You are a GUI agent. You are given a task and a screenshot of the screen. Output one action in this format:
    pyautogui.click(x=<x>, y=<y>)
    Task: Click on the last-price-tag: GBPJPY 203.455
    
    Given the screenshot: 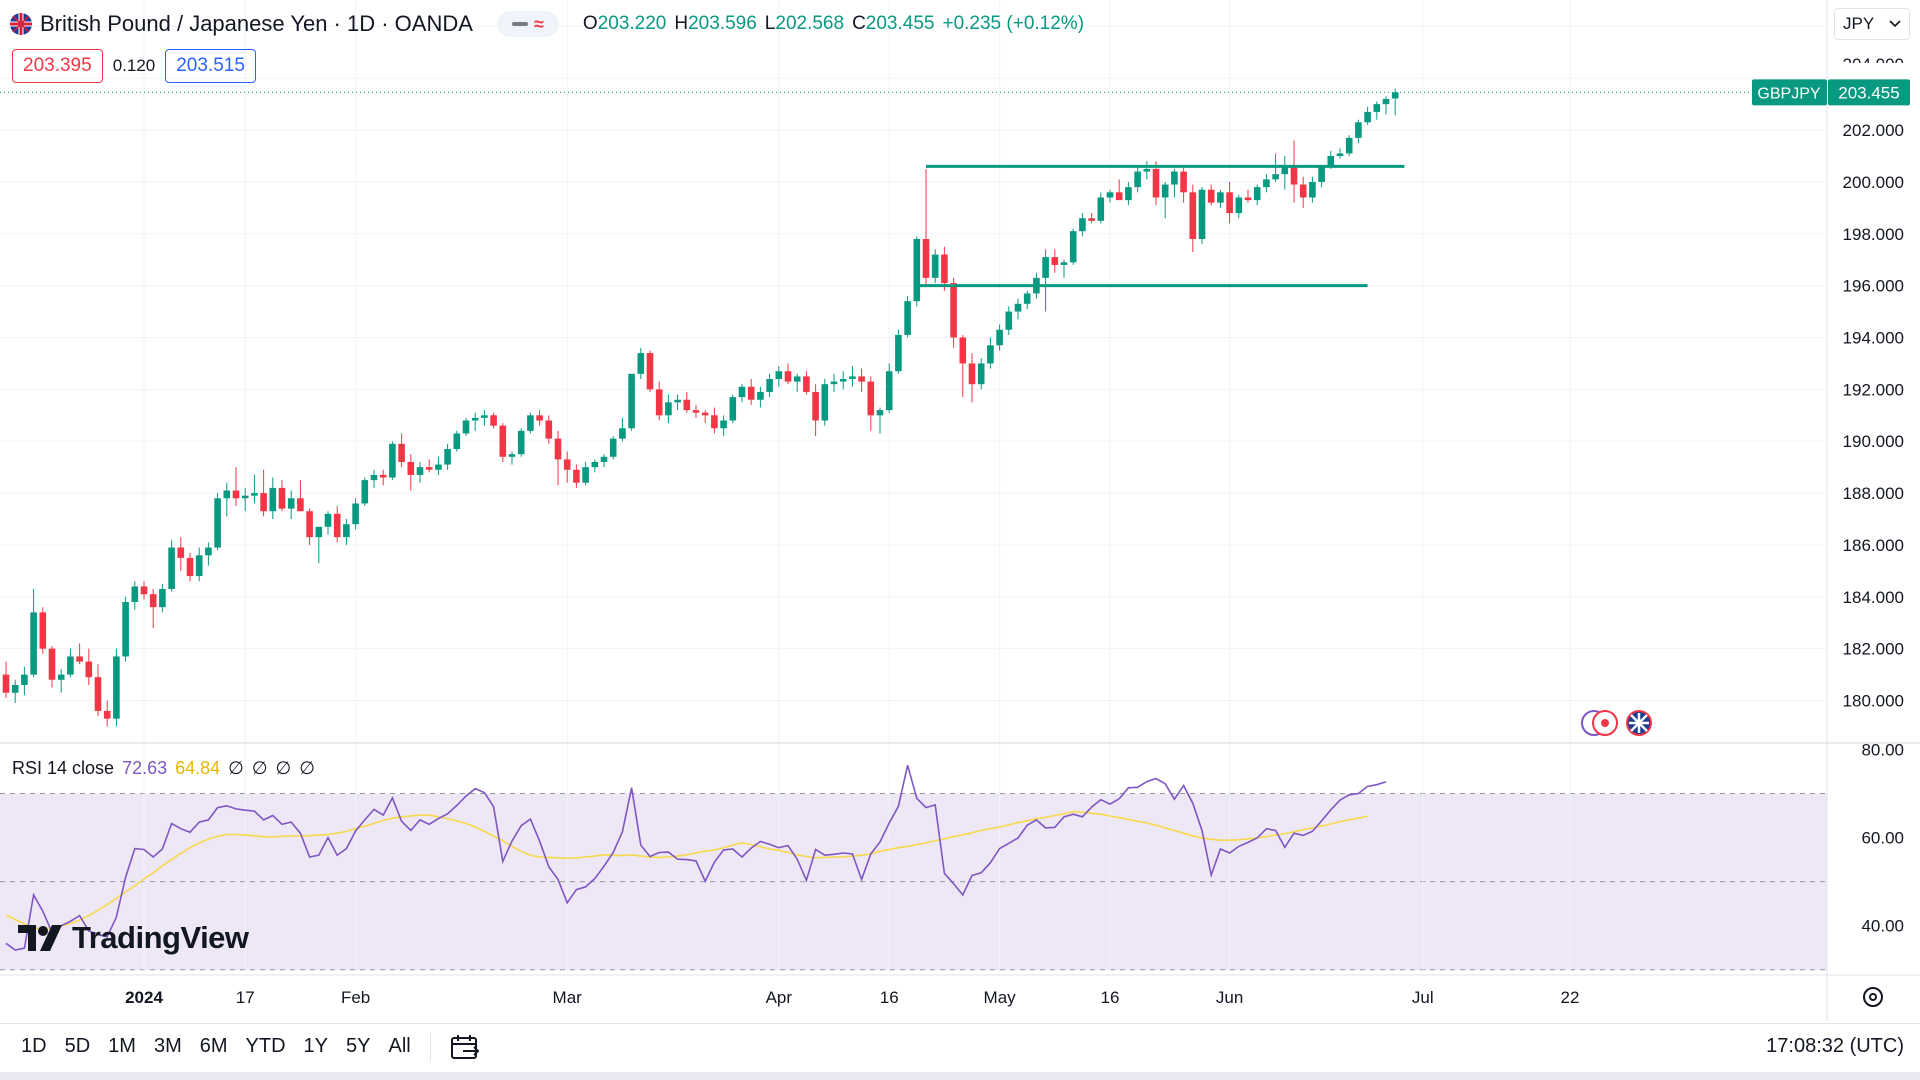 What is the action you would take?
    pyautogui.click(x=1831, y=92)
    